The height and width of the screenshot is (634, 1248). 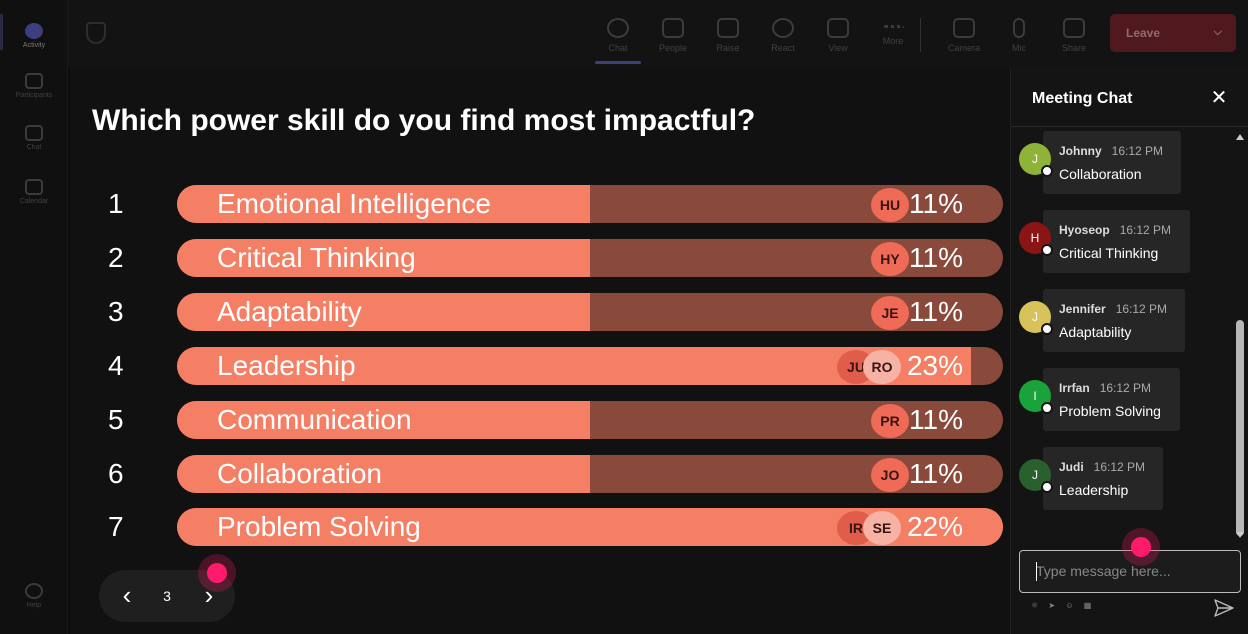 What do you see at coordinates (1114, 320) in the screenshot?
I see `message-bubble: Jennifer 16:12 PM Adaptability` at bounding box center [1114, 320].